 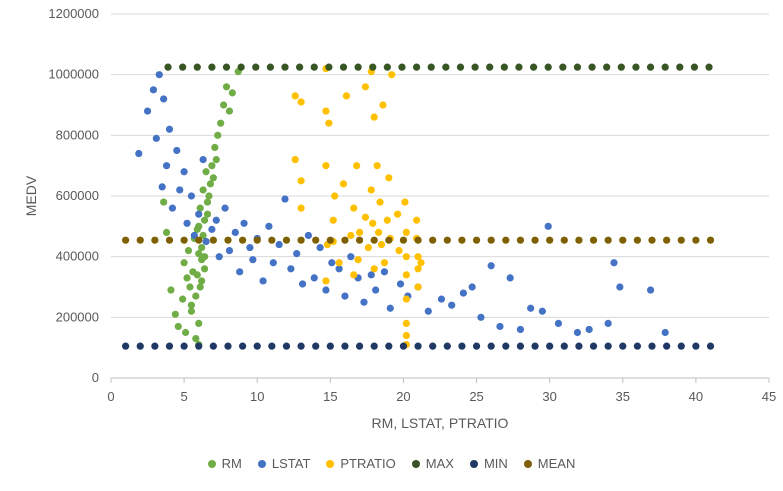 I want to click on x-tick-label: 5, so click(x=183, y=396).